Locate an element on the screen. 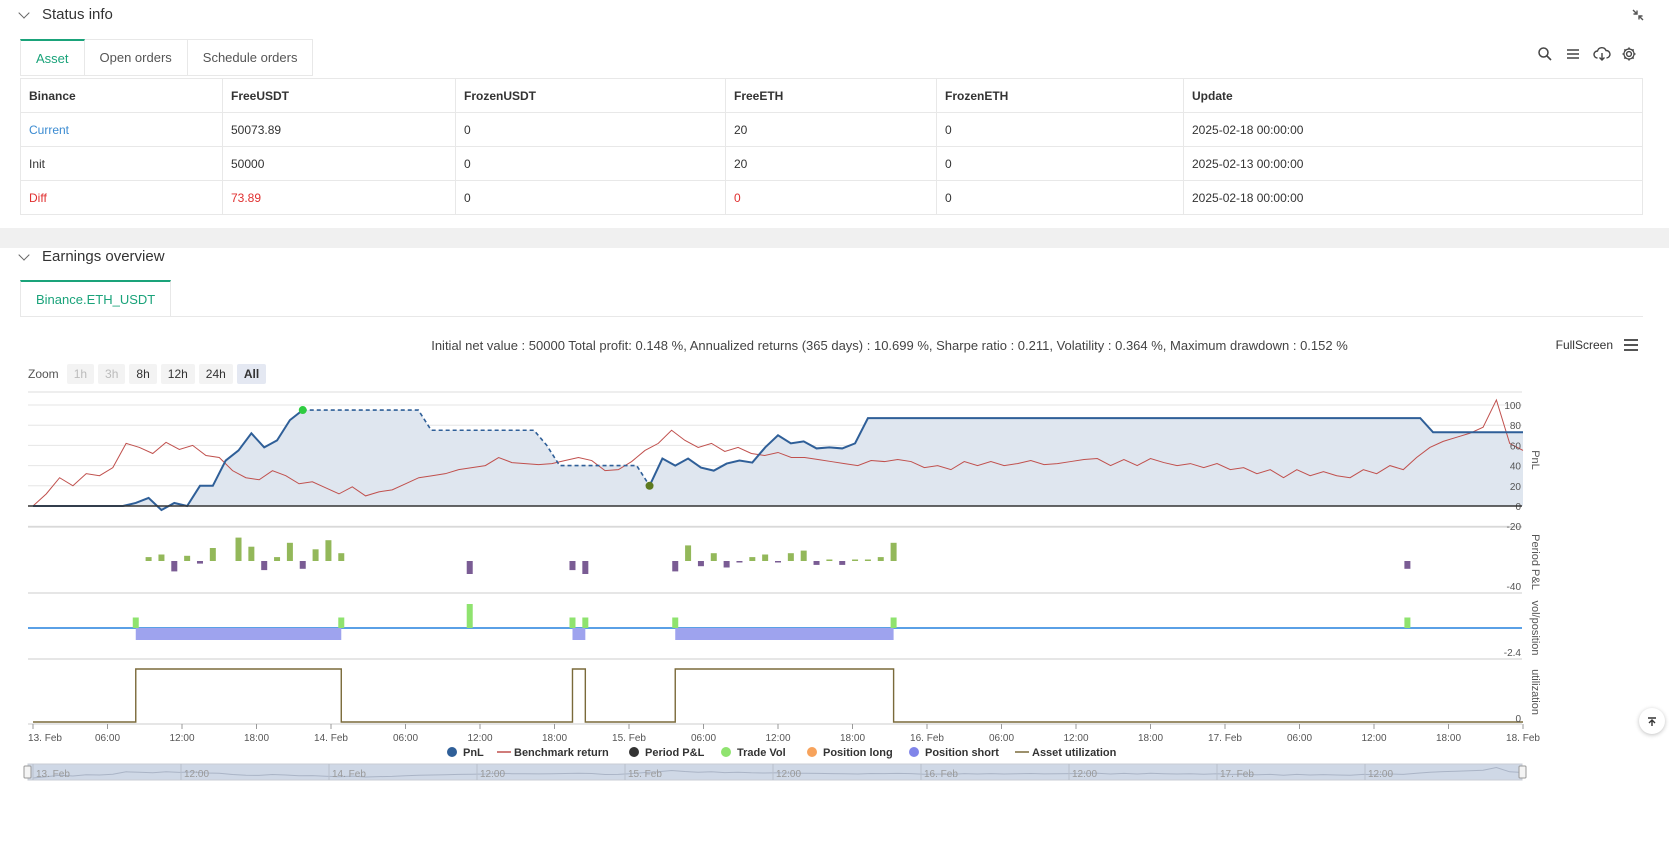 This screenshot has width=1669, height=844. row-label-init: Init is located at coordinates (121, 163).